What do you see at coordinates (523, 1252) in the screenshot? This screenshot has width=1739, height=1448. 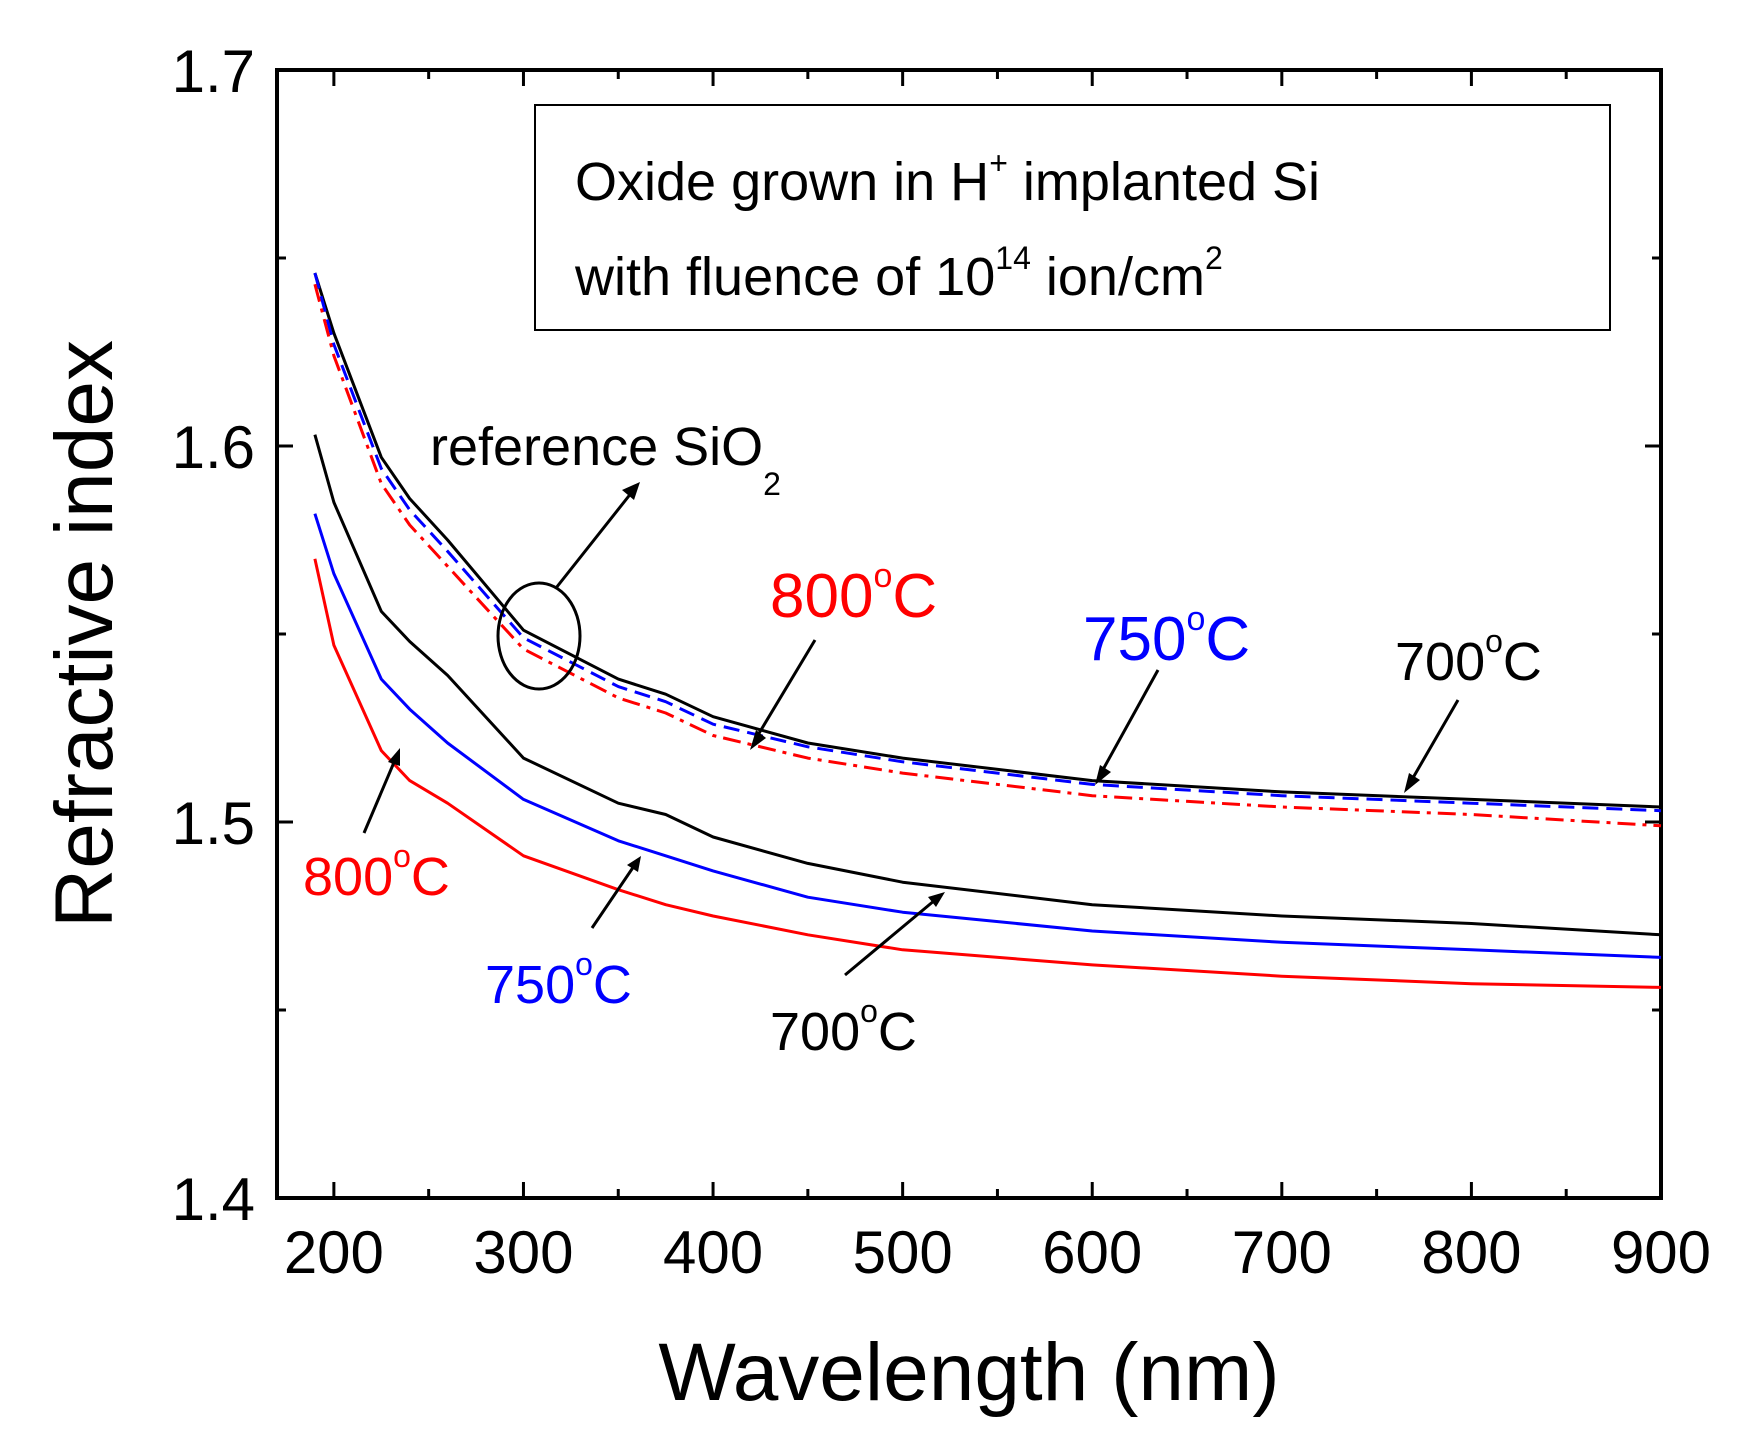 I see `x-tick-label: 300` at bounding box center [523, 1252].